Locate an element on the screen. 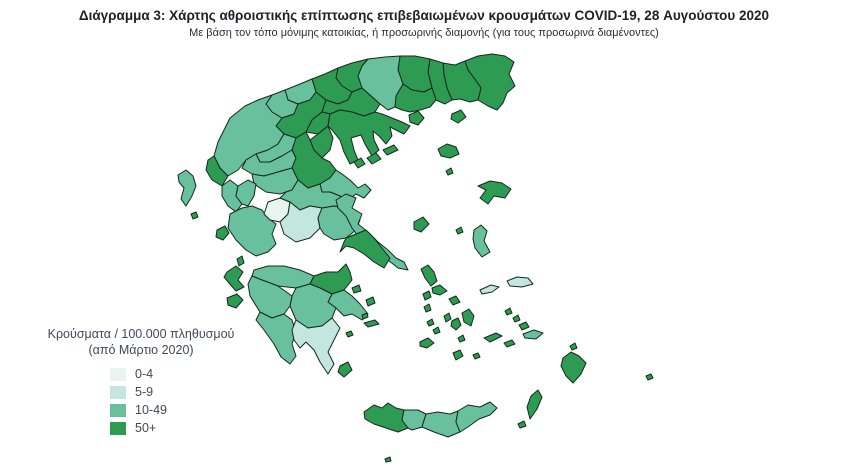 Image resolution: width=848 pixels, height=470 pixels. map-region-ikaria is located at coordinates (489, 289).